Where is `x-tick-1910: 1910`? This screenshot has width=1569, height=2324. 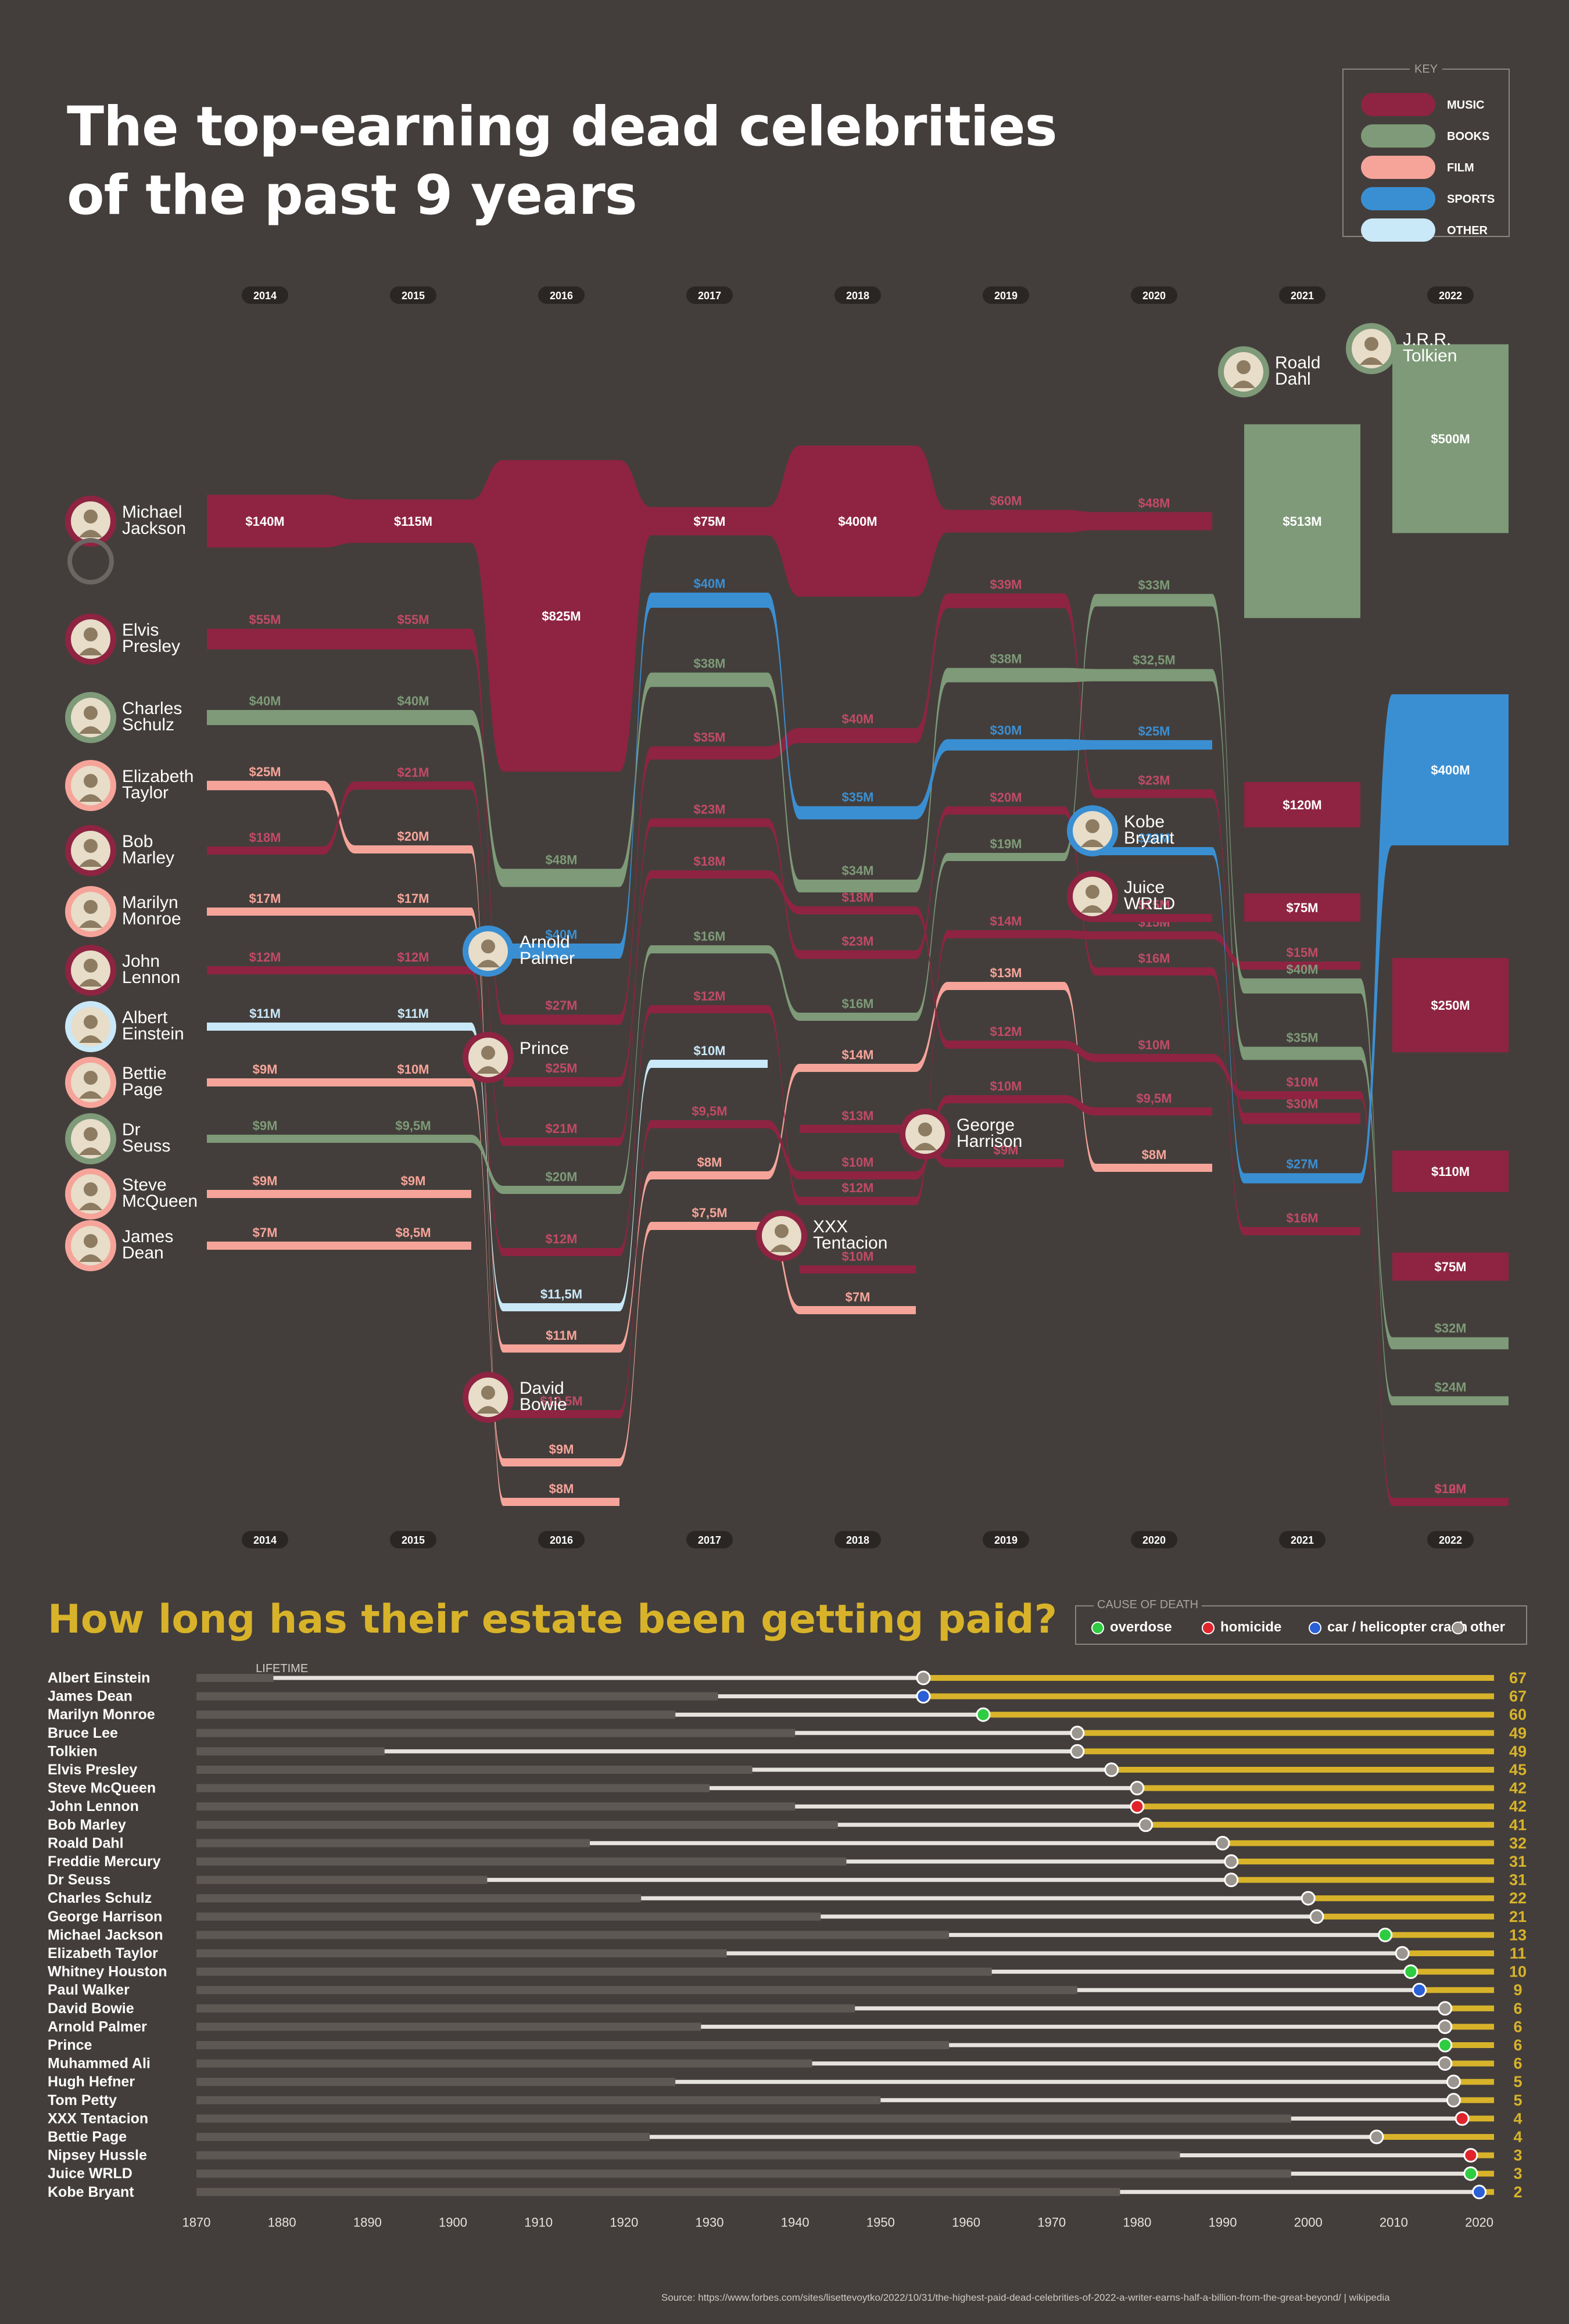
x-tick-1910: 1910 is located at coordinates (538, 2222).